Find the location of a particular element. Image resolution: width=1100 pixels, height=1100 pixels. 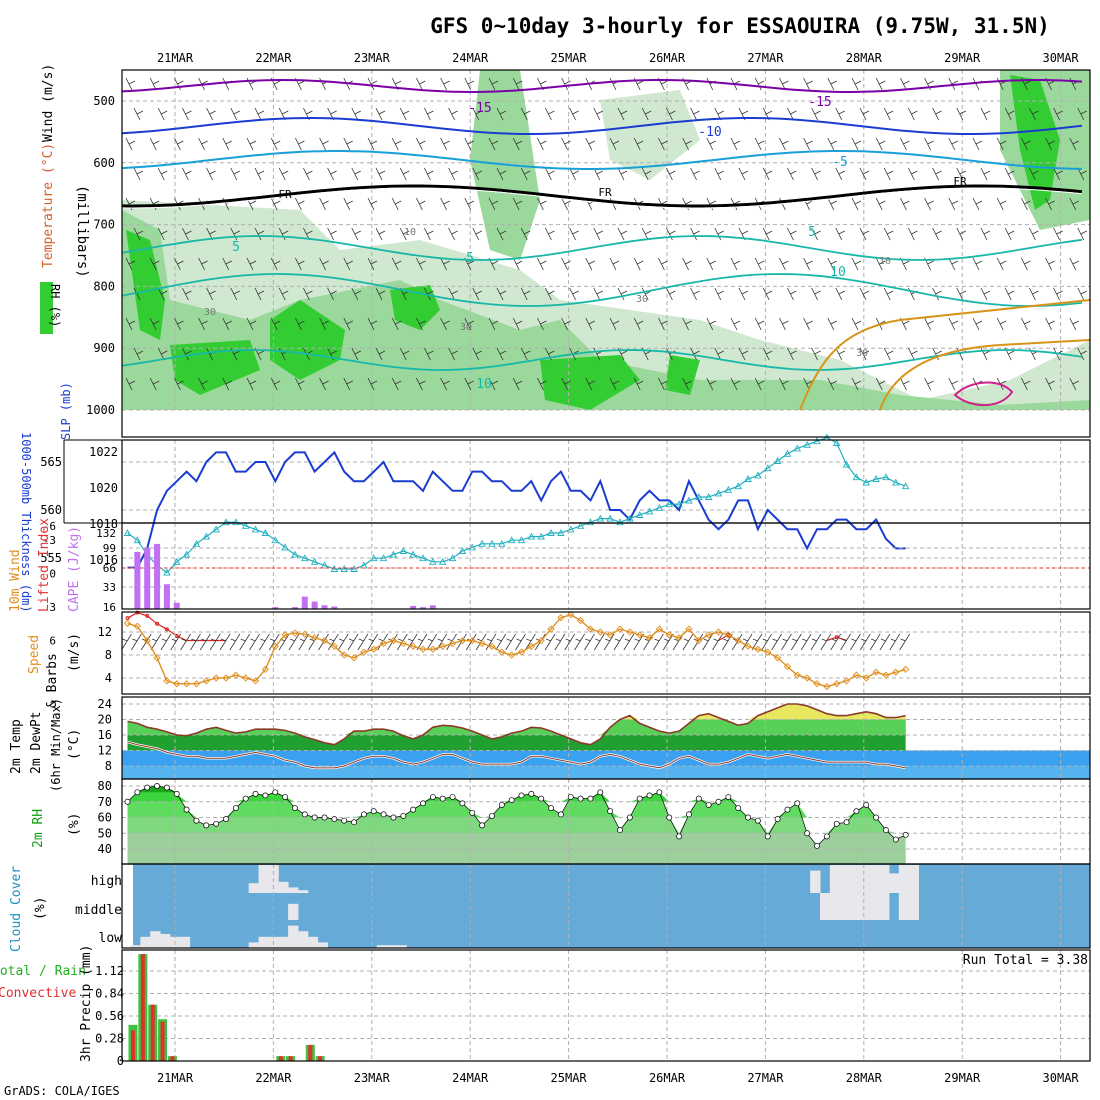

lifted-tick: -3 is located at coordinates (49, 540).